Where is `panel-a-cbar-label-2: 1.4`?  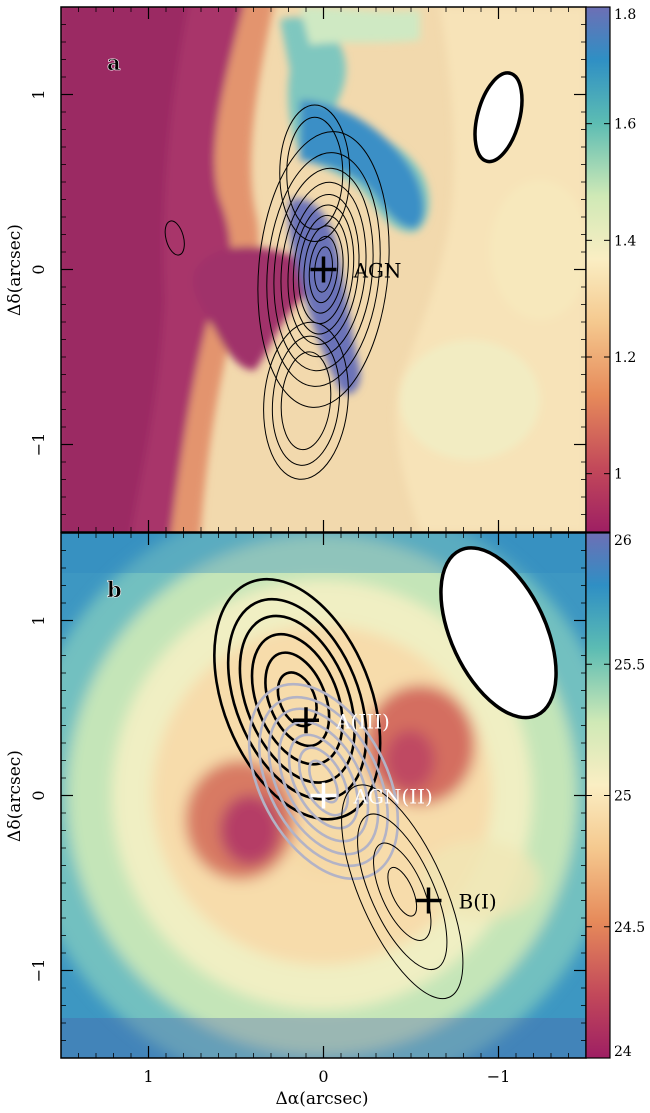
panel-a-cbar-label-2: 1.4 is located at coordinates (625, 241).